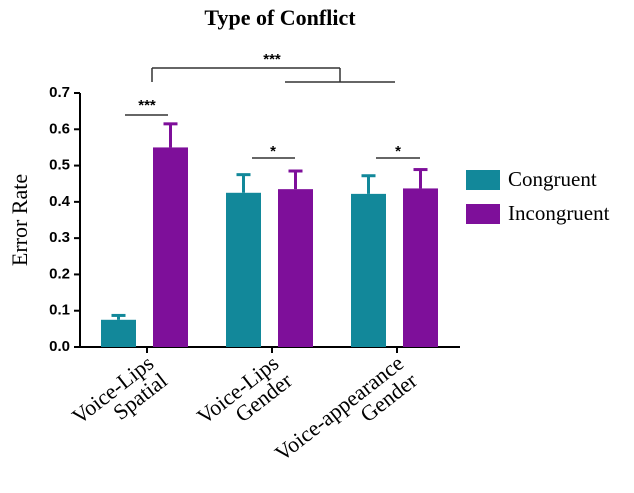  I want to click on y-tick-label: 0.4, so click(60, 201).